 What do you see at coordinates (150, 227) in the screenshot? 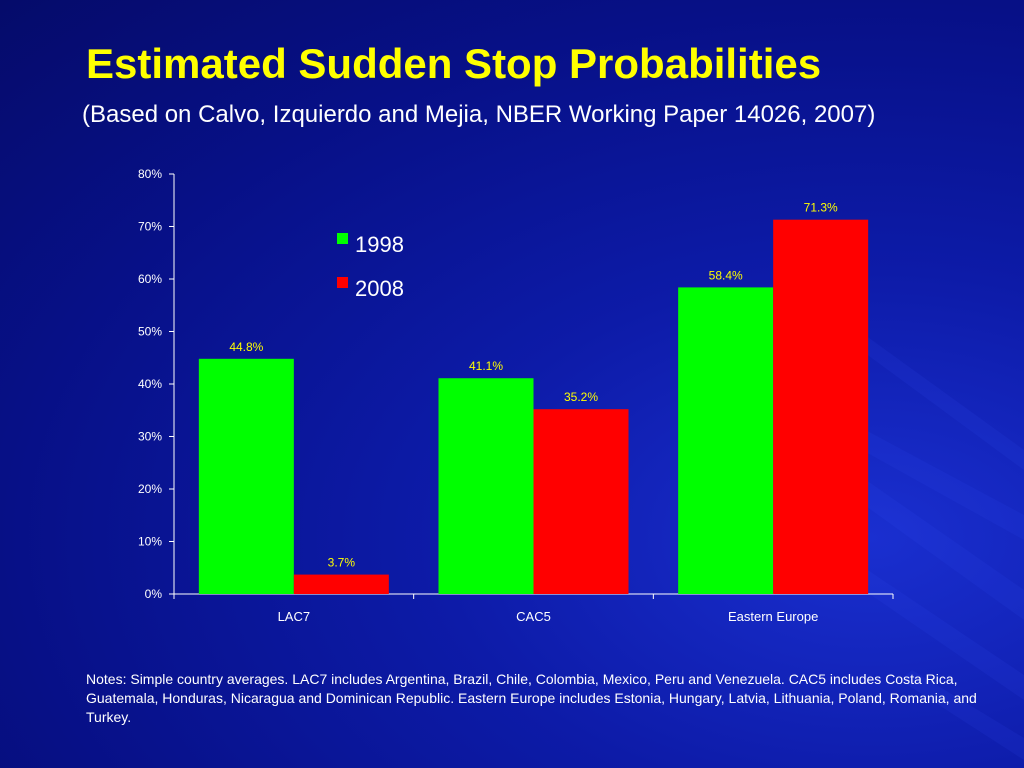
I see `y-tick-label: 70%` at bounding box center [150, 227].